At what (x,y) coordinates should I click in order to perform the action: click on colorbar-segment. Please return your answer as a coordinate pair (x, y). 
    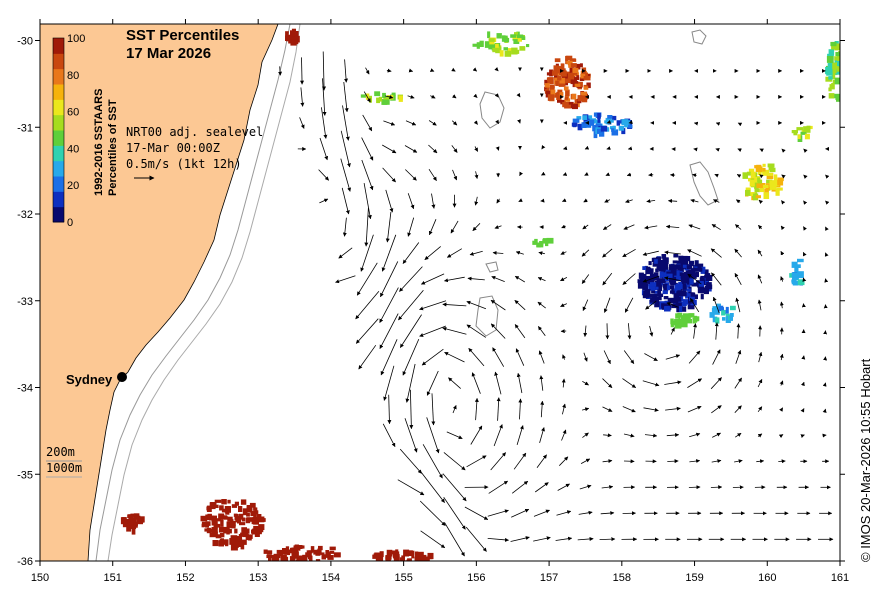
    Looking at the image, I should click on (58, 138).